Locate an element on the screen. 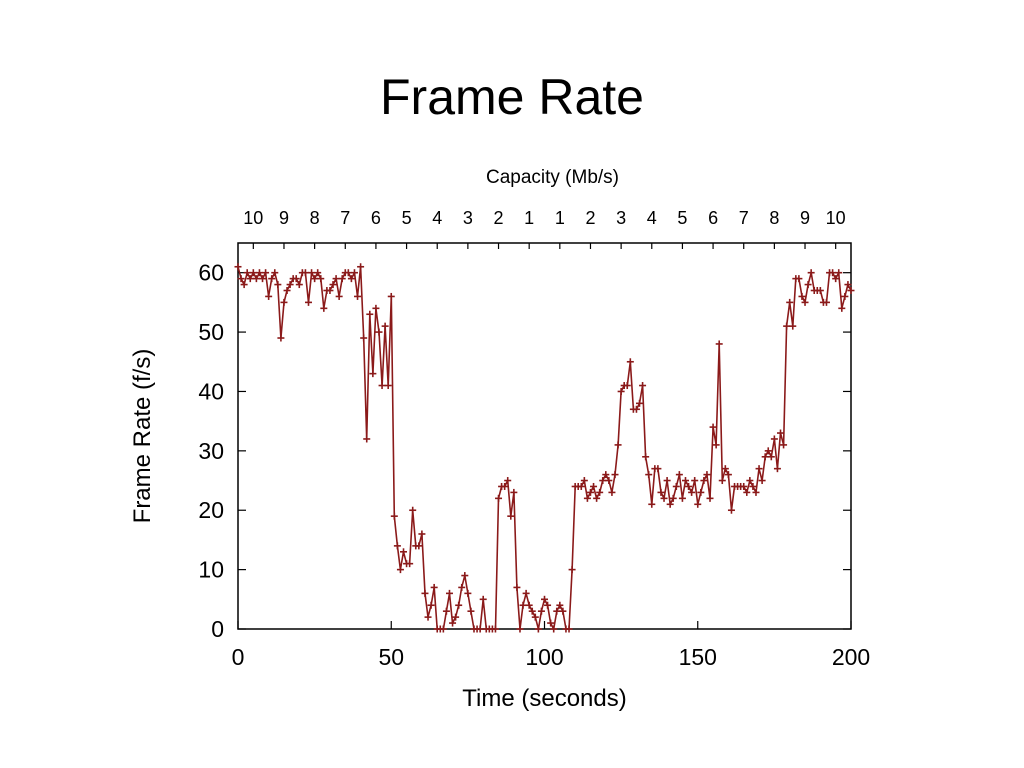 The height and width of the screenshot is (768, 1024). top-tick-label: 4 is located at coordinates (437, 218).